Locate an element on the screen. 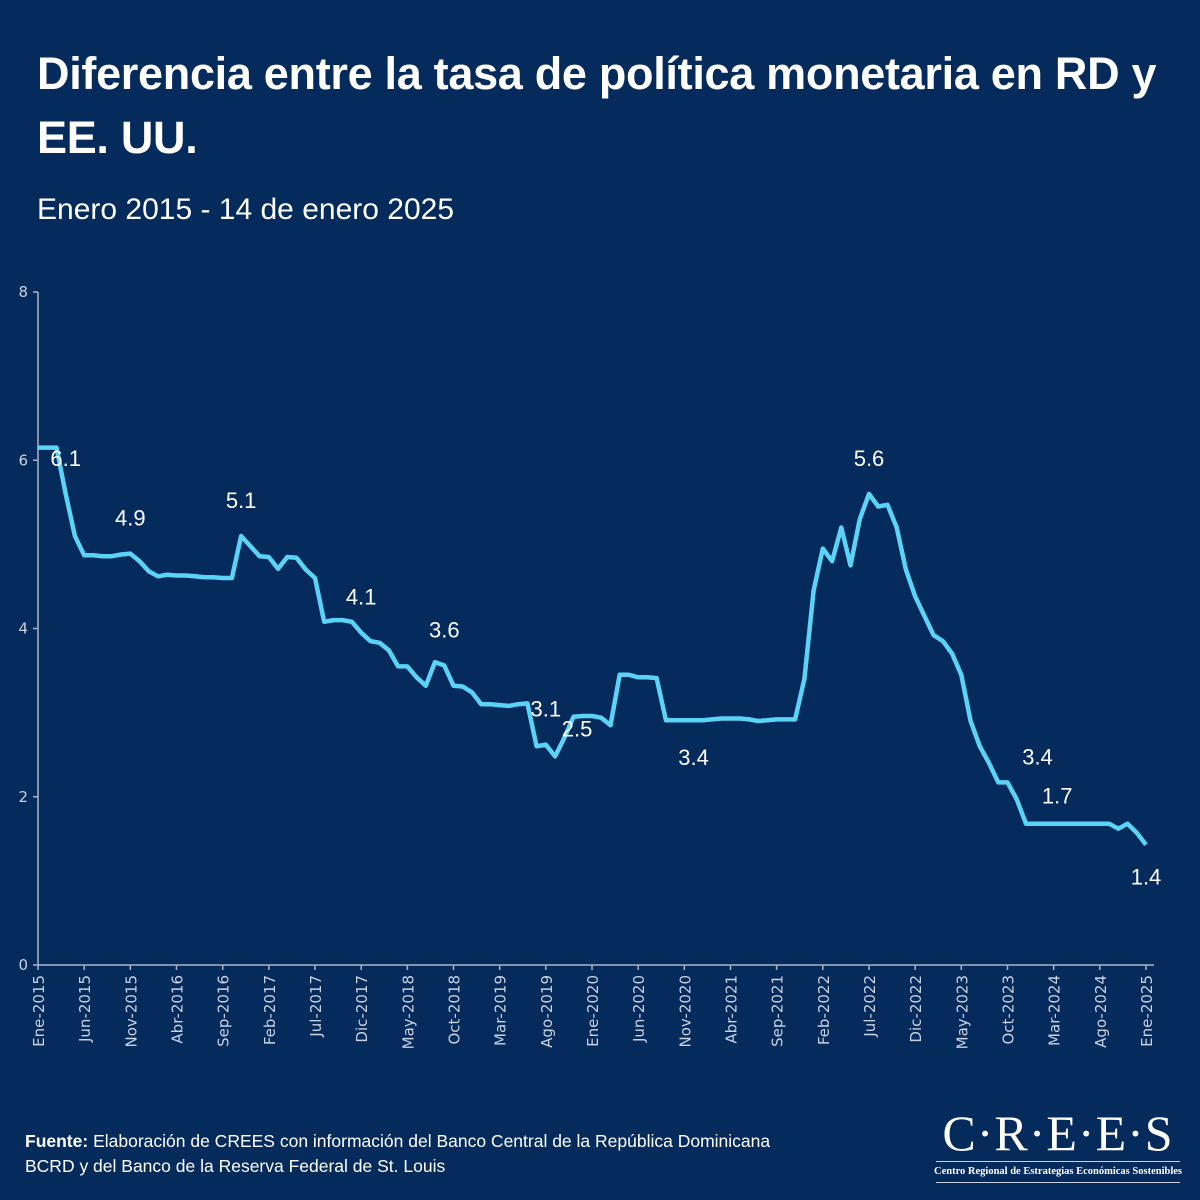 The width and height of the screenshot is (1200, 1200). y-axis: 0 2 4 6 8 is located at coordinates (28, 628).